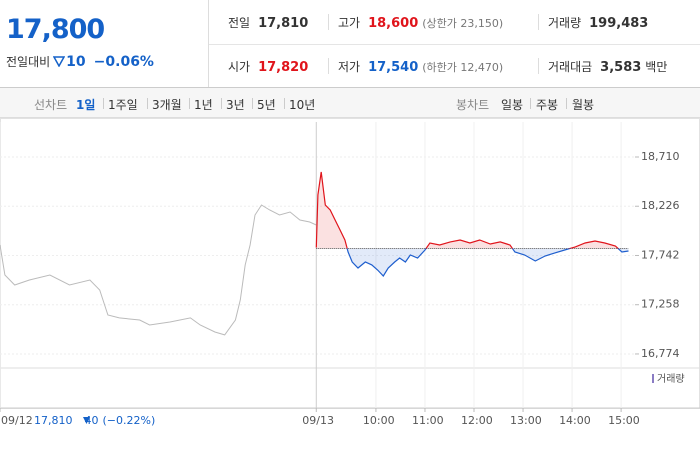 This screenshot has height=450, width=700. Describe the element at coordinates (619, 23) in the screenshot. I see `quote-value: 199,483` at that location.